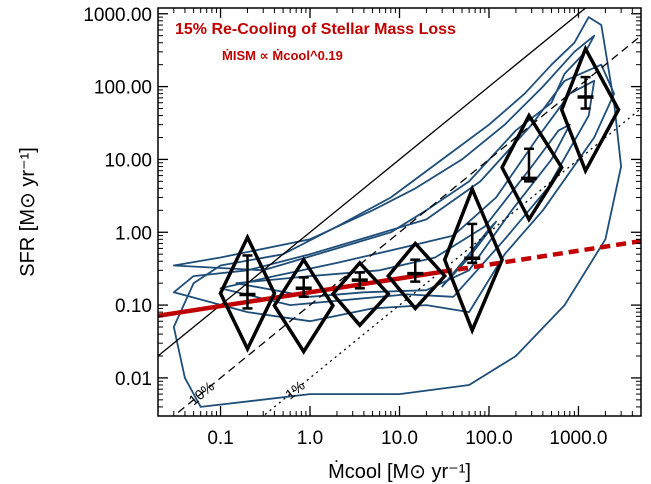  I want to click on x-tick-label: 1.0, so click(310, 438).